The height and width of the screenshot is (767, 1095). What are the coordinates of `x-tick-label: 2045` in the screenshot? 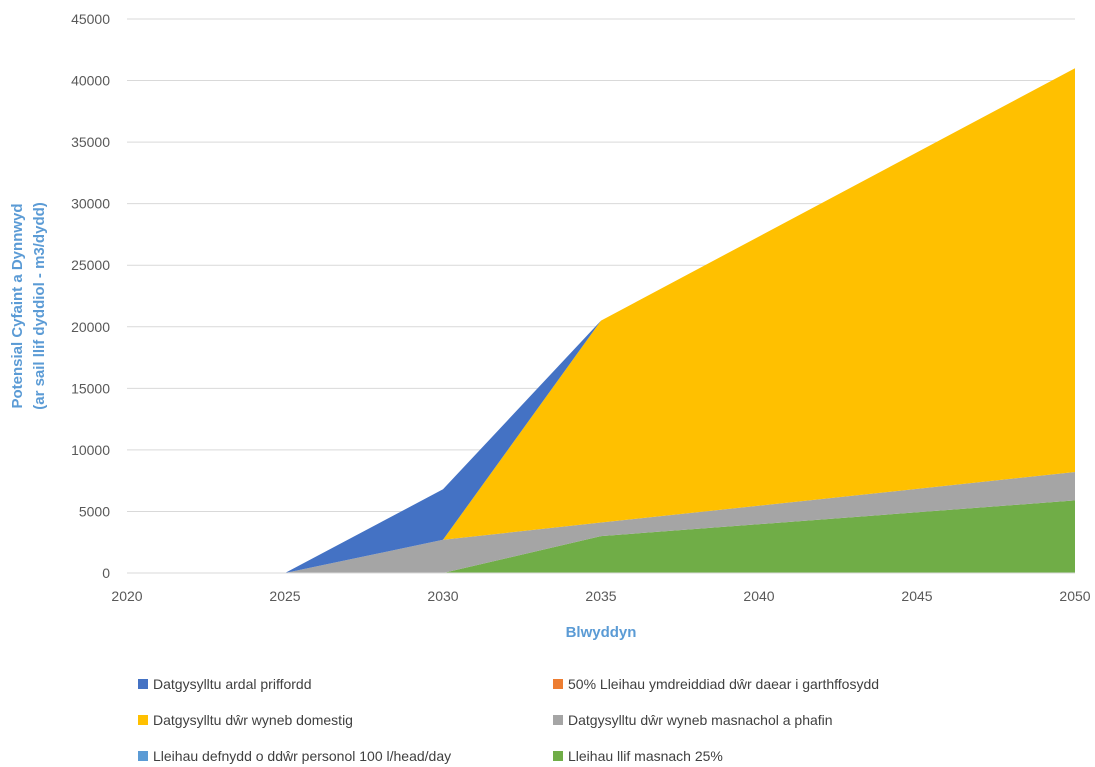 It's located at (916, 596).